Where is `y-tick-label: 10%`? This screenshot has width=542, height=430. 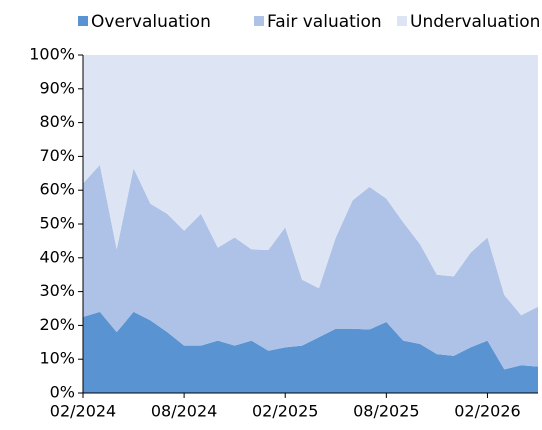 y-tick-label: 10% is located at coordinates (57, 358).